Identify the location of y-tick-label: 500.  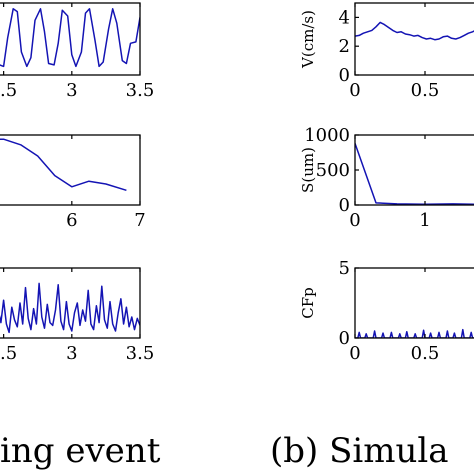
(333, 170).